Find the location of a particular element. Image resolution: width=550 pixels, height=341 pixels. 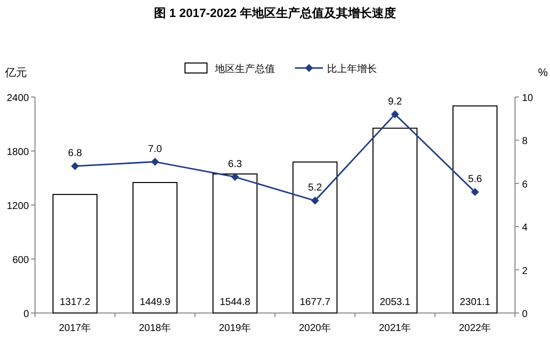

x-tick-label: 2017年 is located at coordinates (75, 328).